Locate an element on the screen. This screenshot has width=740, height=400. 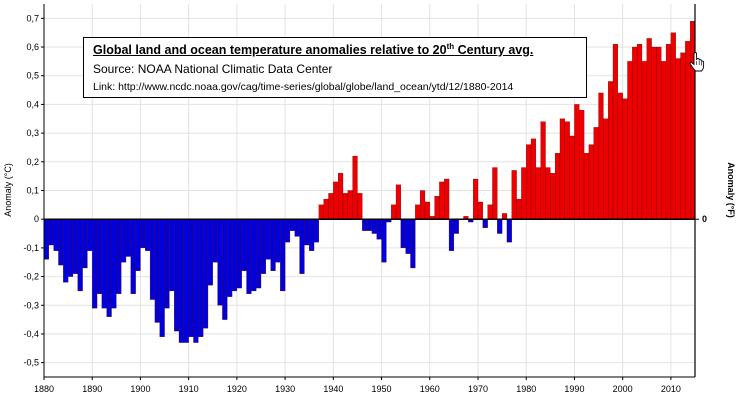
bar-1985 is located at coordinates (553, 196).